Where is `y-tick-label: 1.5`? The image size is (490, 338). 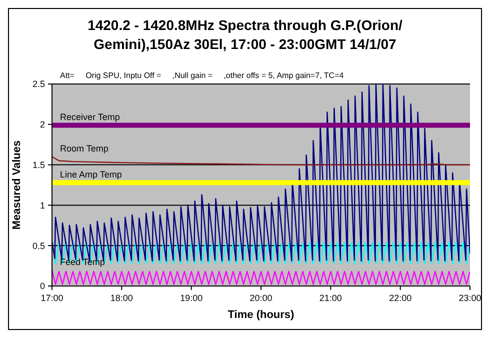 y-tick-label: 1.5 is located at coordinates (38, 165).